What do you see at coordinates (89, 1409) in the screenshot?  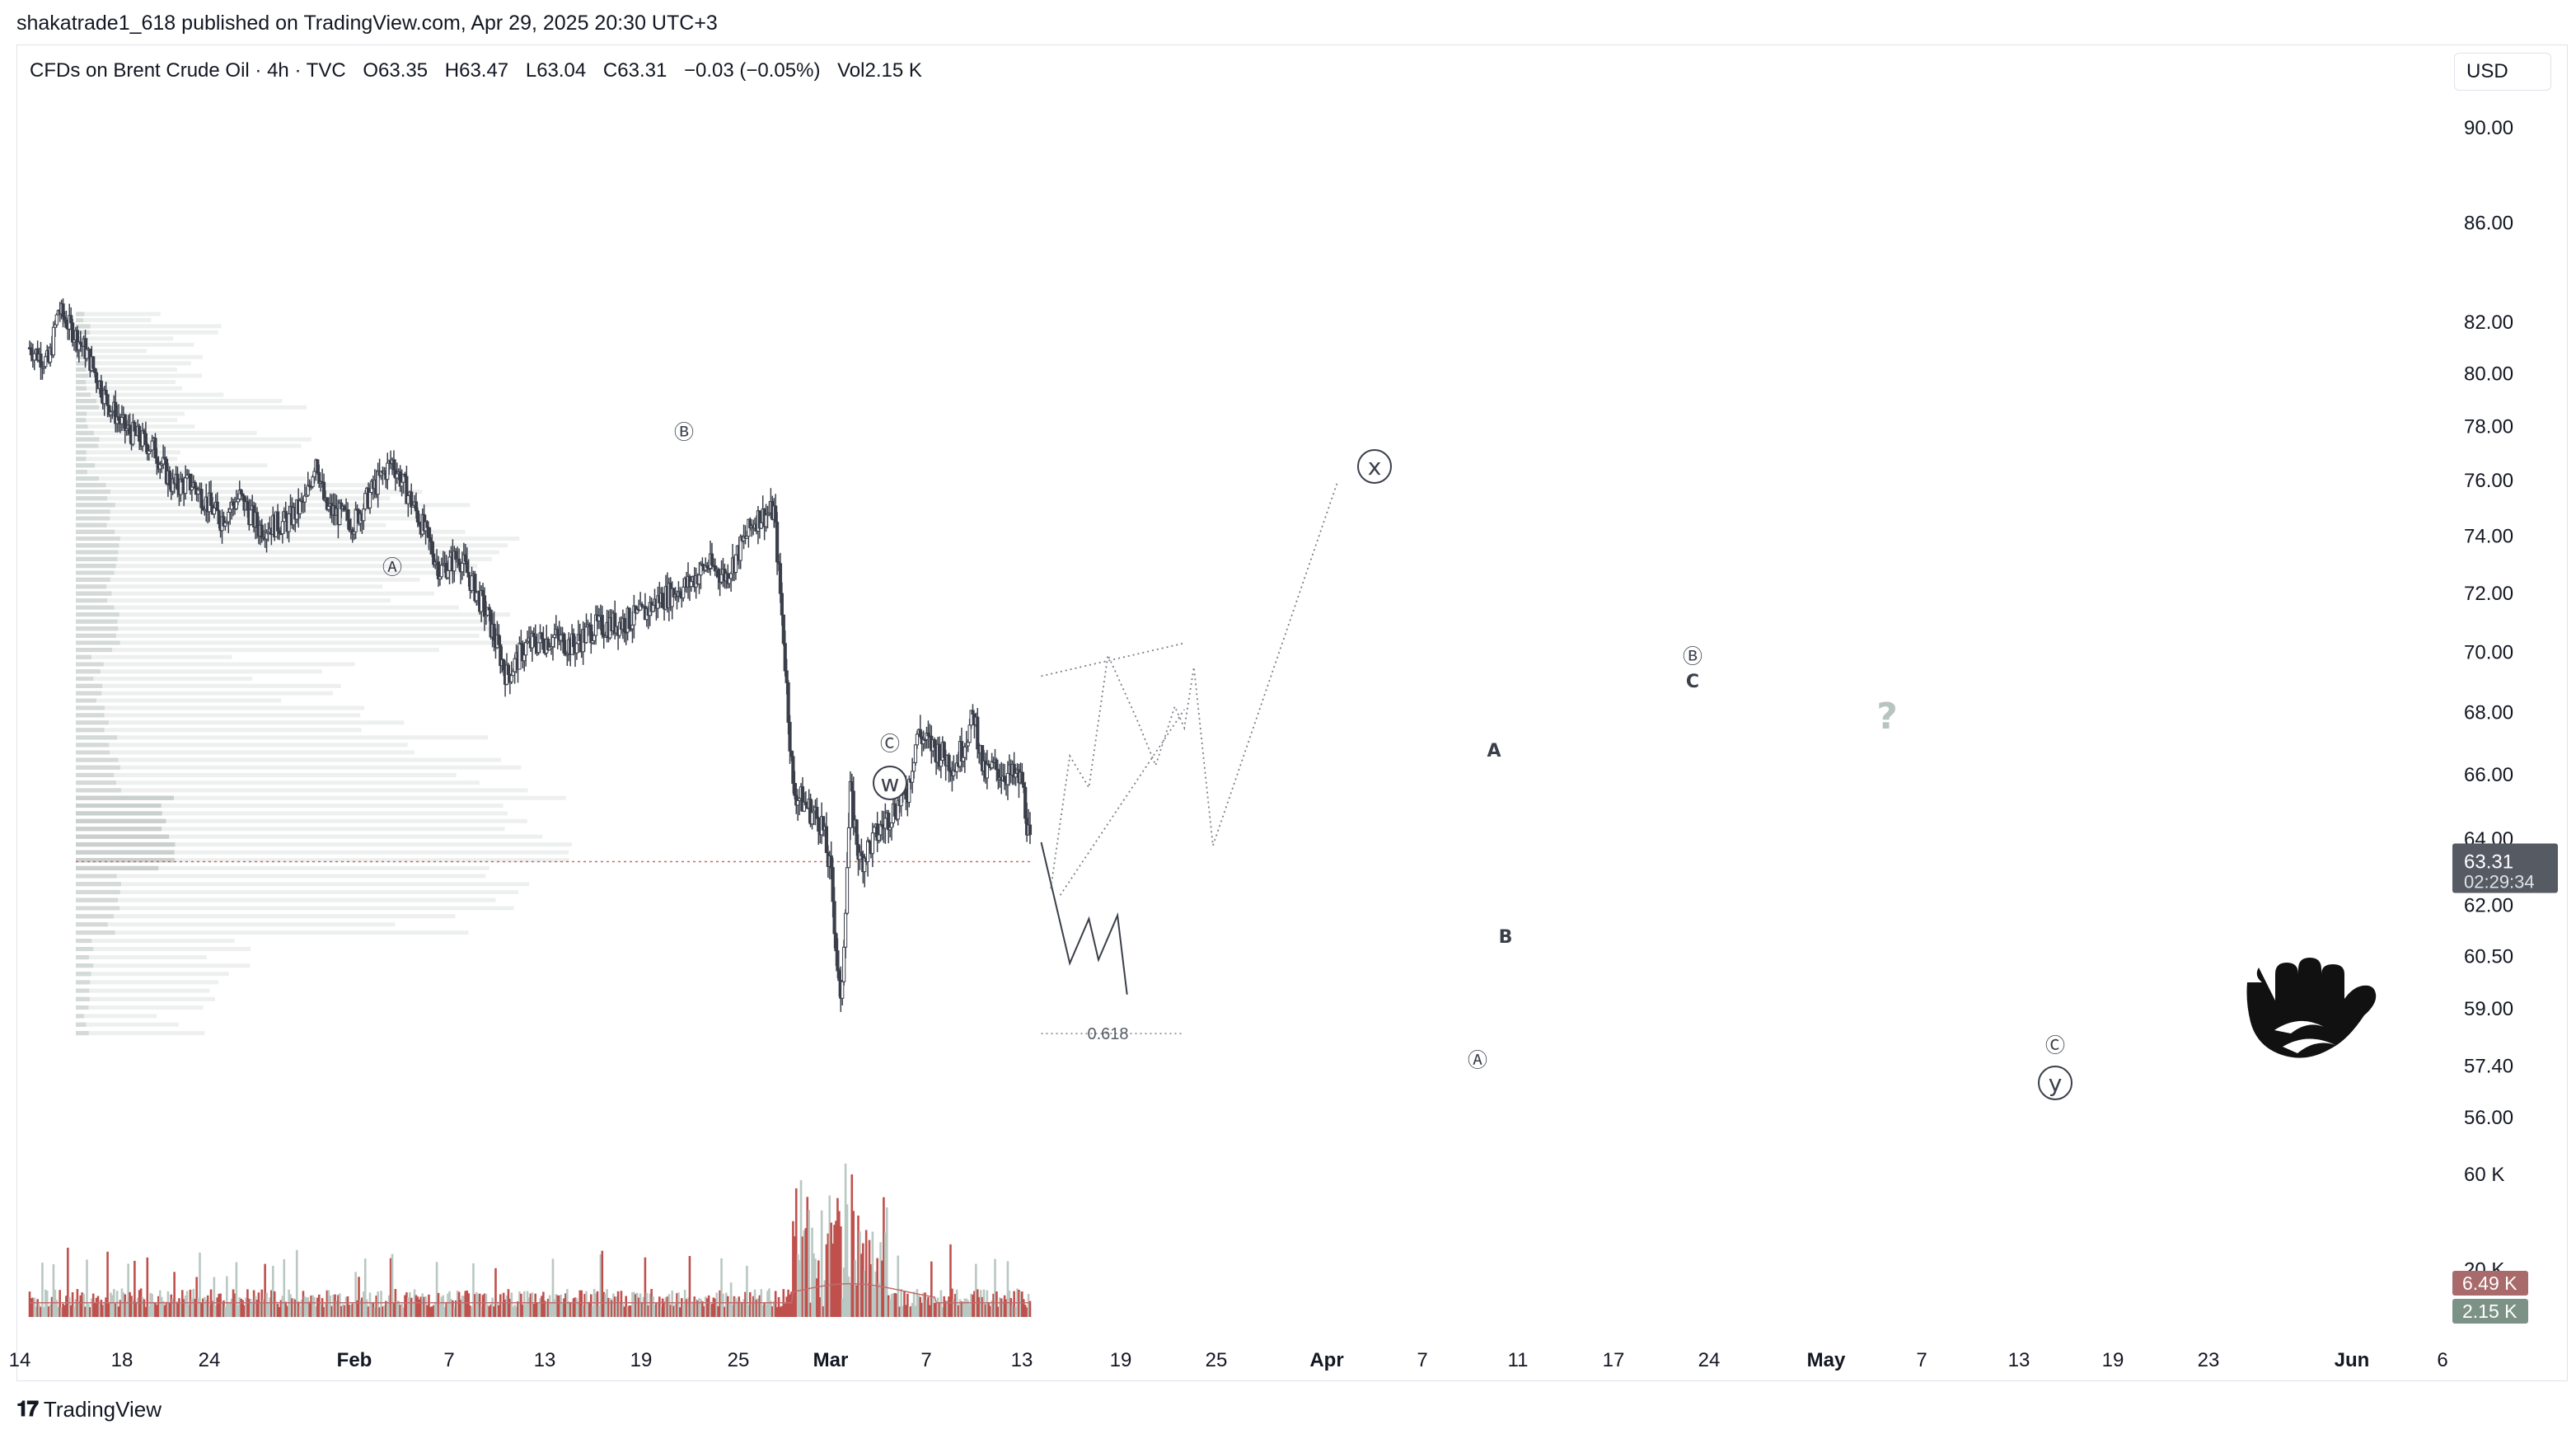 I see `footer-brand: 𝟏𝟕 TradingView` at bounding box center [89, 1409].